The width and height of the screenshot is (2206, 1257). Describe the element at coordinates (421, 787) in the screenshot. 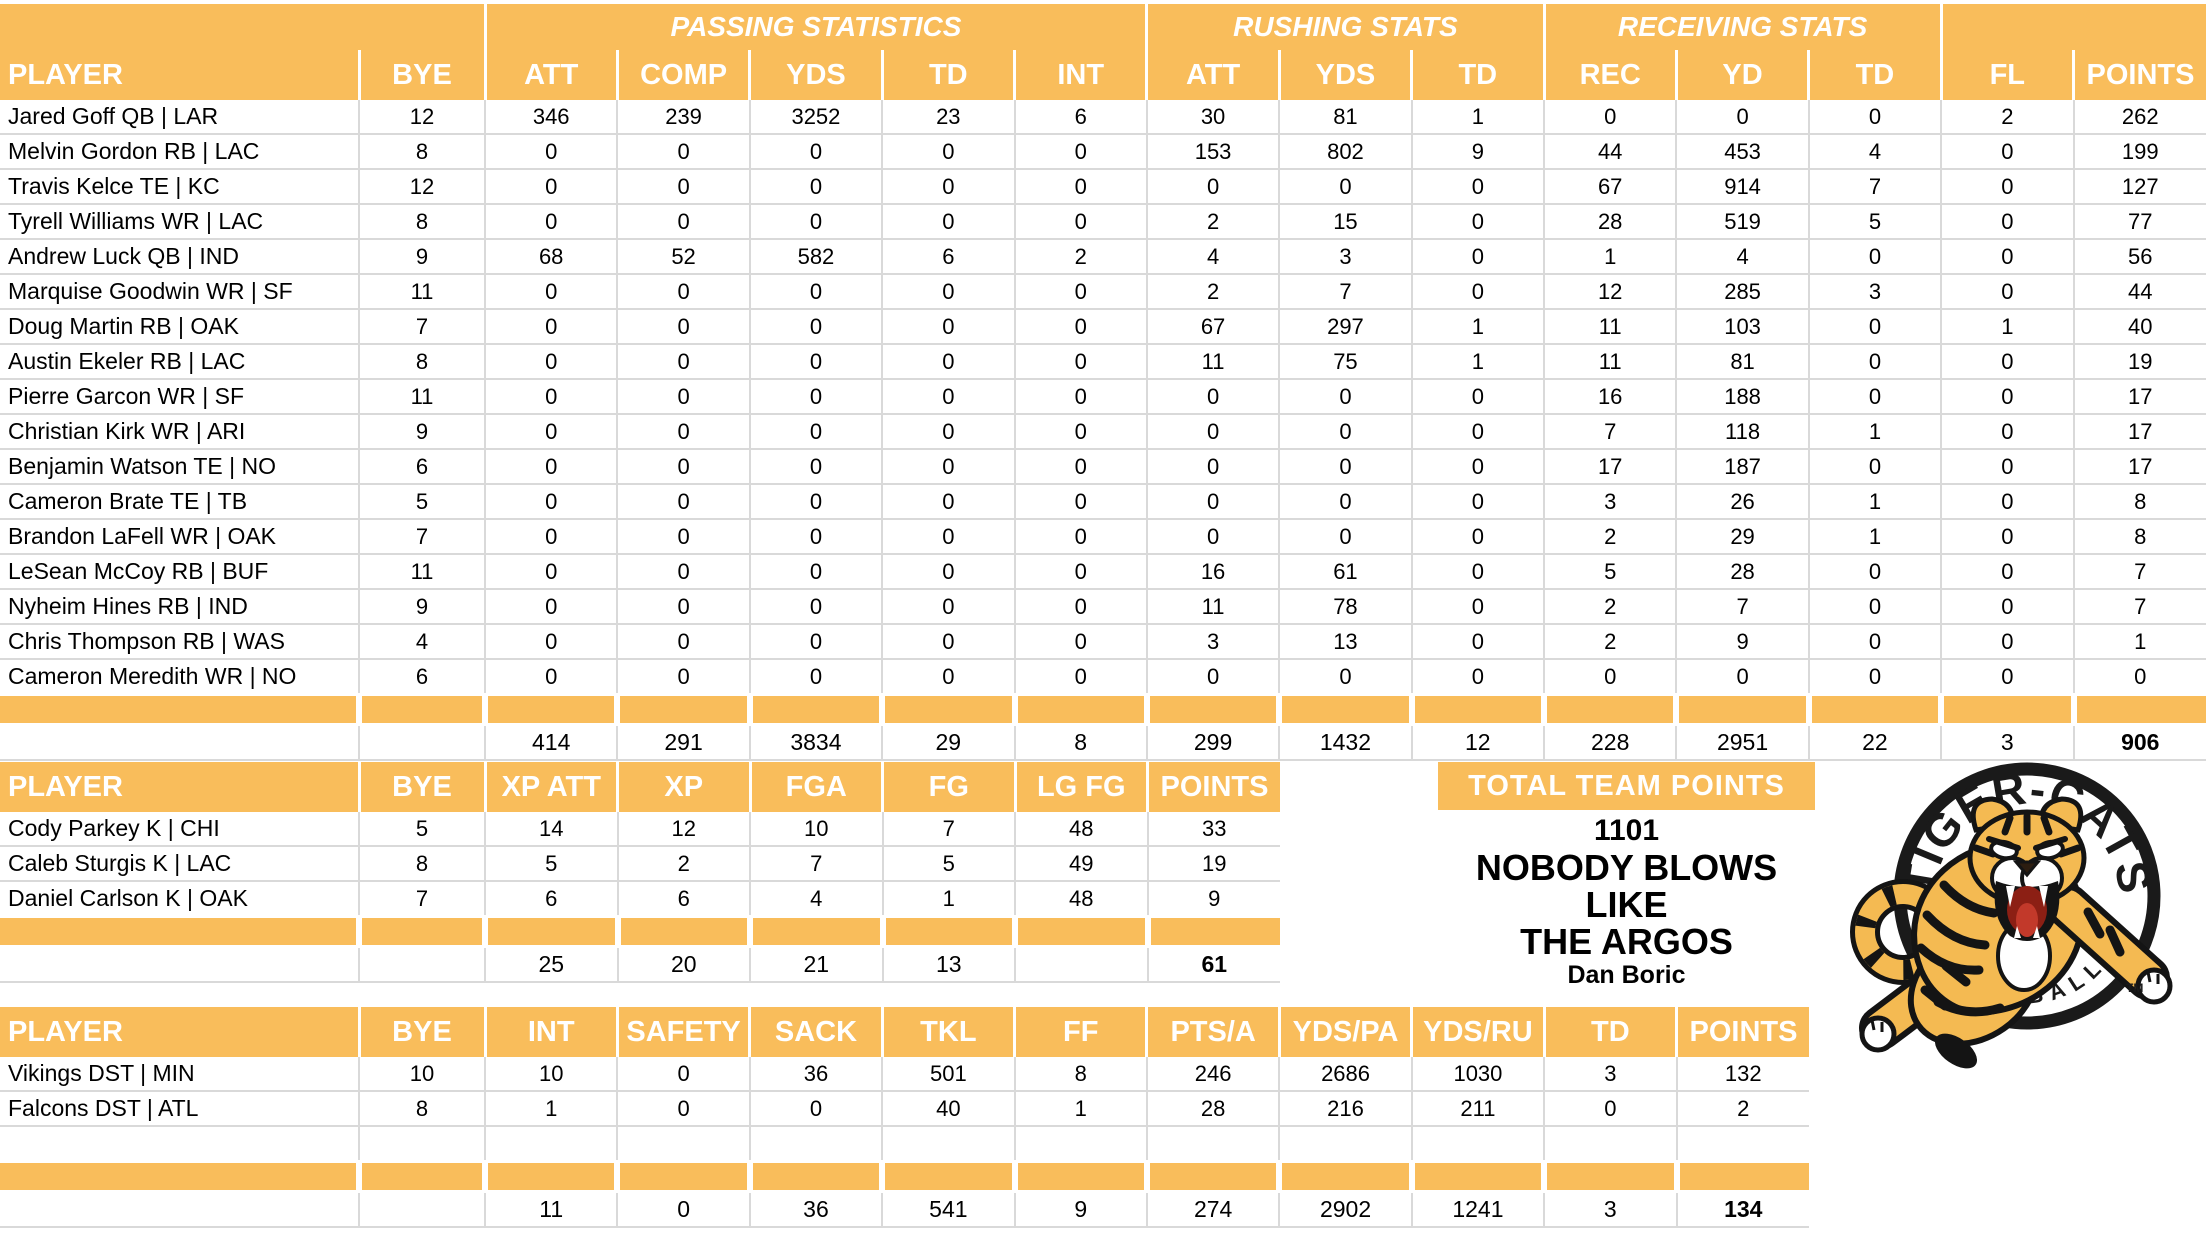

I see `column-header-cell: BYE` at that location.